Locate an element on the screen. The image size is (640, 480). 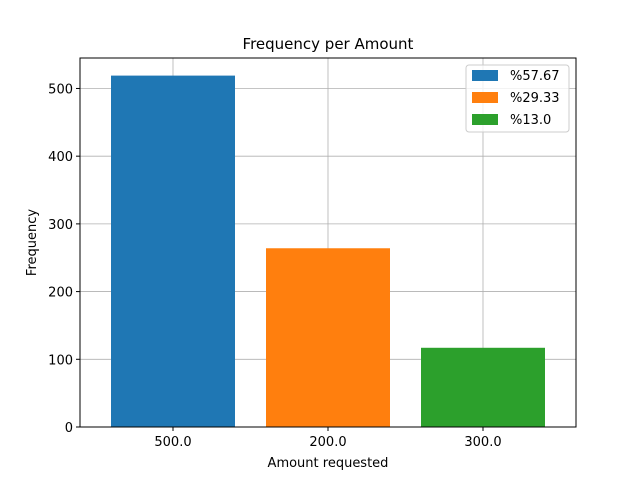
y-axis-label: Frequency is located at coordinates (32, 242).